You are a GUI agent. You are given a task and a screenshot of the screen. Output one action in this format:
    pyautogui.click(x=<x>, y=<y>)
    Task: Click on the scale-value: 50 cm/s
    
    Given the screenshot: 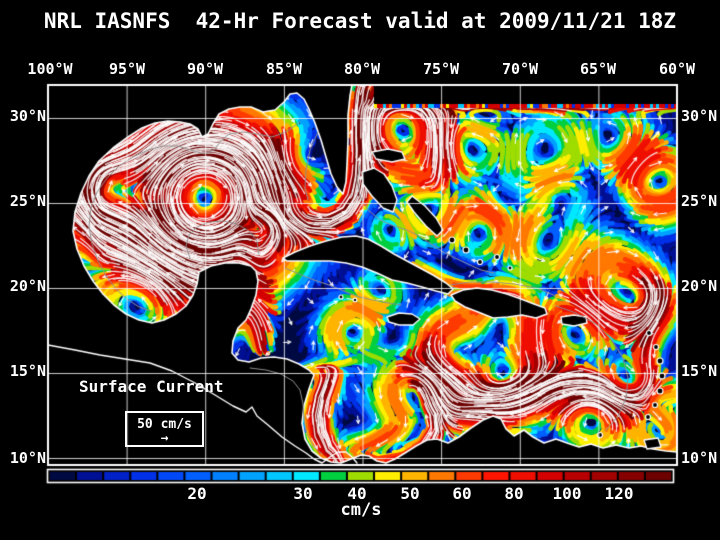 What is the action you would take?
    pyautogui.click(x=164, y=424)
    